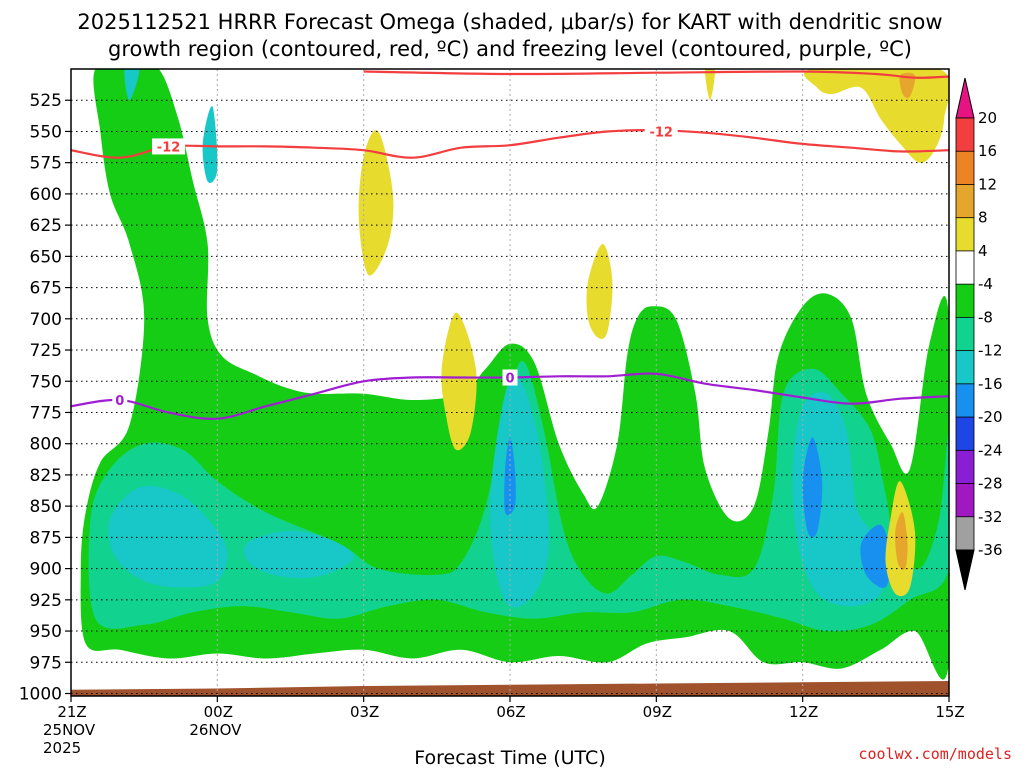  Describe the element at coordinates (983, 251) in the screenshot. I see `colorbar-label-4: 4` at that location.